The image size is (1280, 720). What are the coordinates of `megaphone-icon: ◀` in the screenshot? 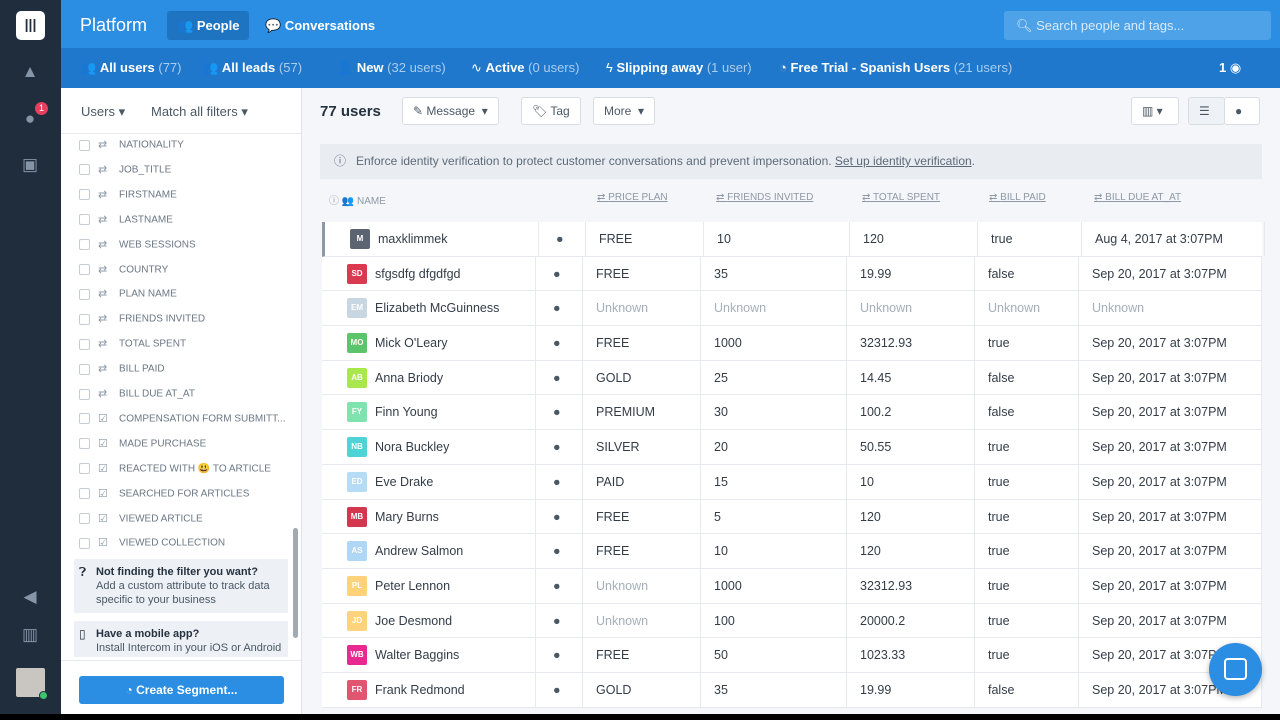 It's located at (30, 596).